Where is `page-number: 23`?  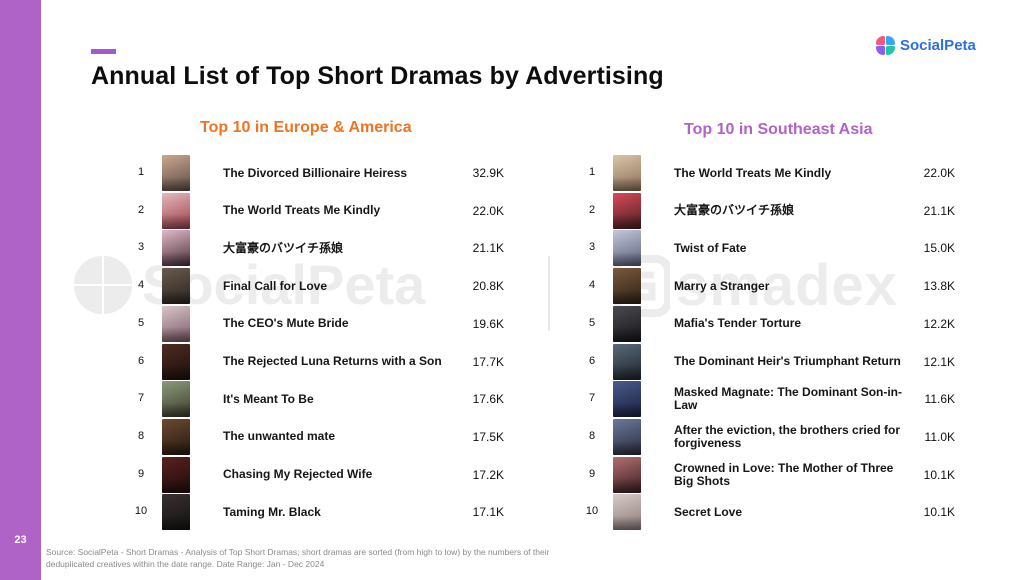
page-number: 23 is located at coordinates (20, 540).